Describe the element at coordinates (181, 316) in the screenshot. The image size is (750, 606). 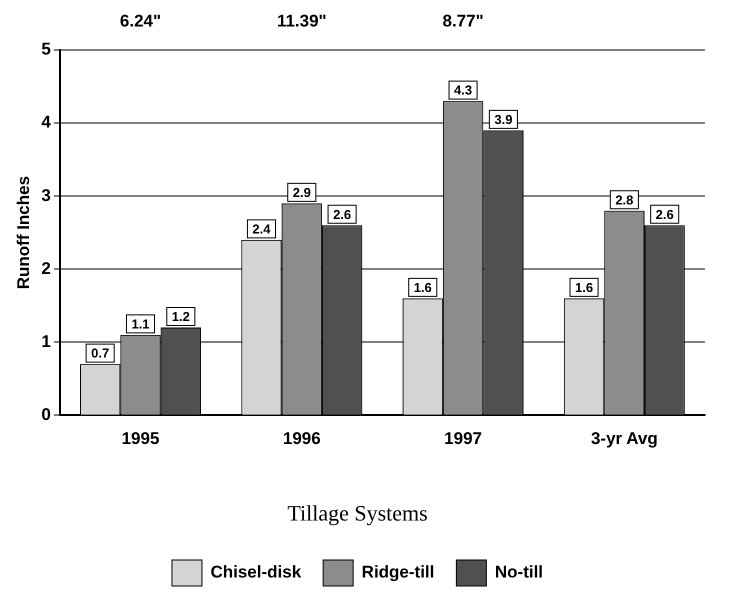
I see `data-label: 1.2` at that location.